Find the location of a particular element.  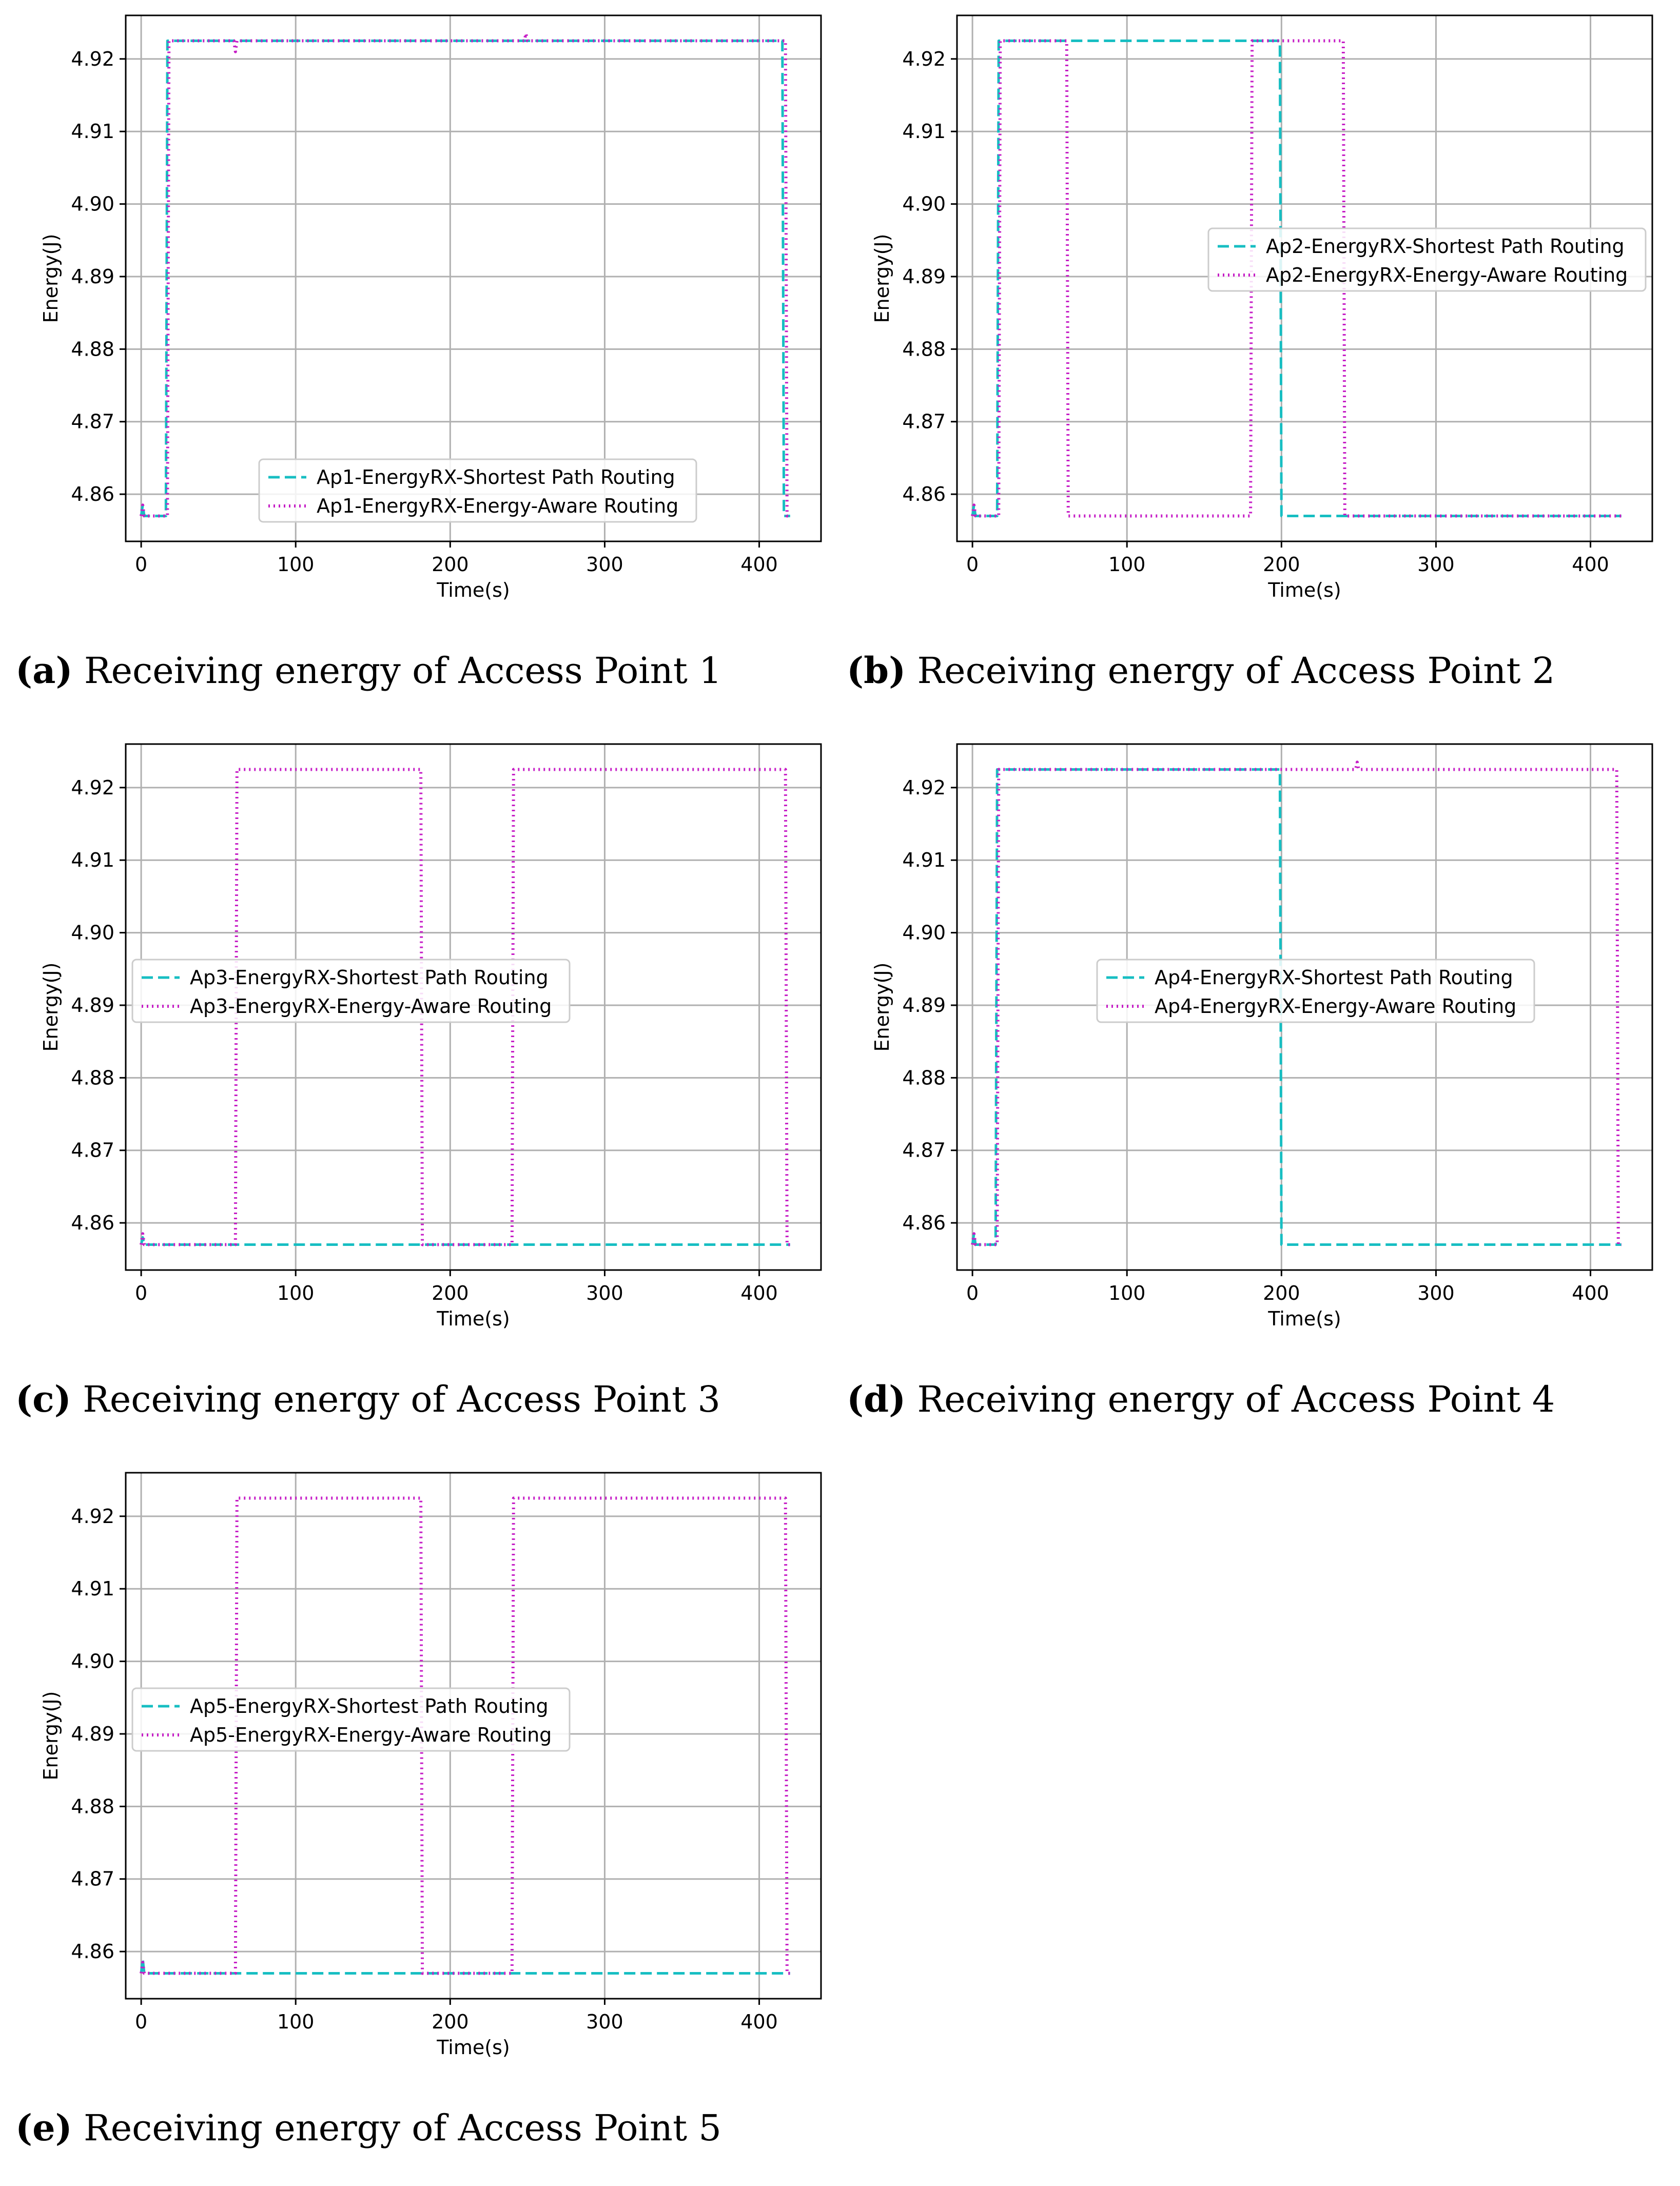

y-tick-label: 4.91 is located at coordinates (92, 131).